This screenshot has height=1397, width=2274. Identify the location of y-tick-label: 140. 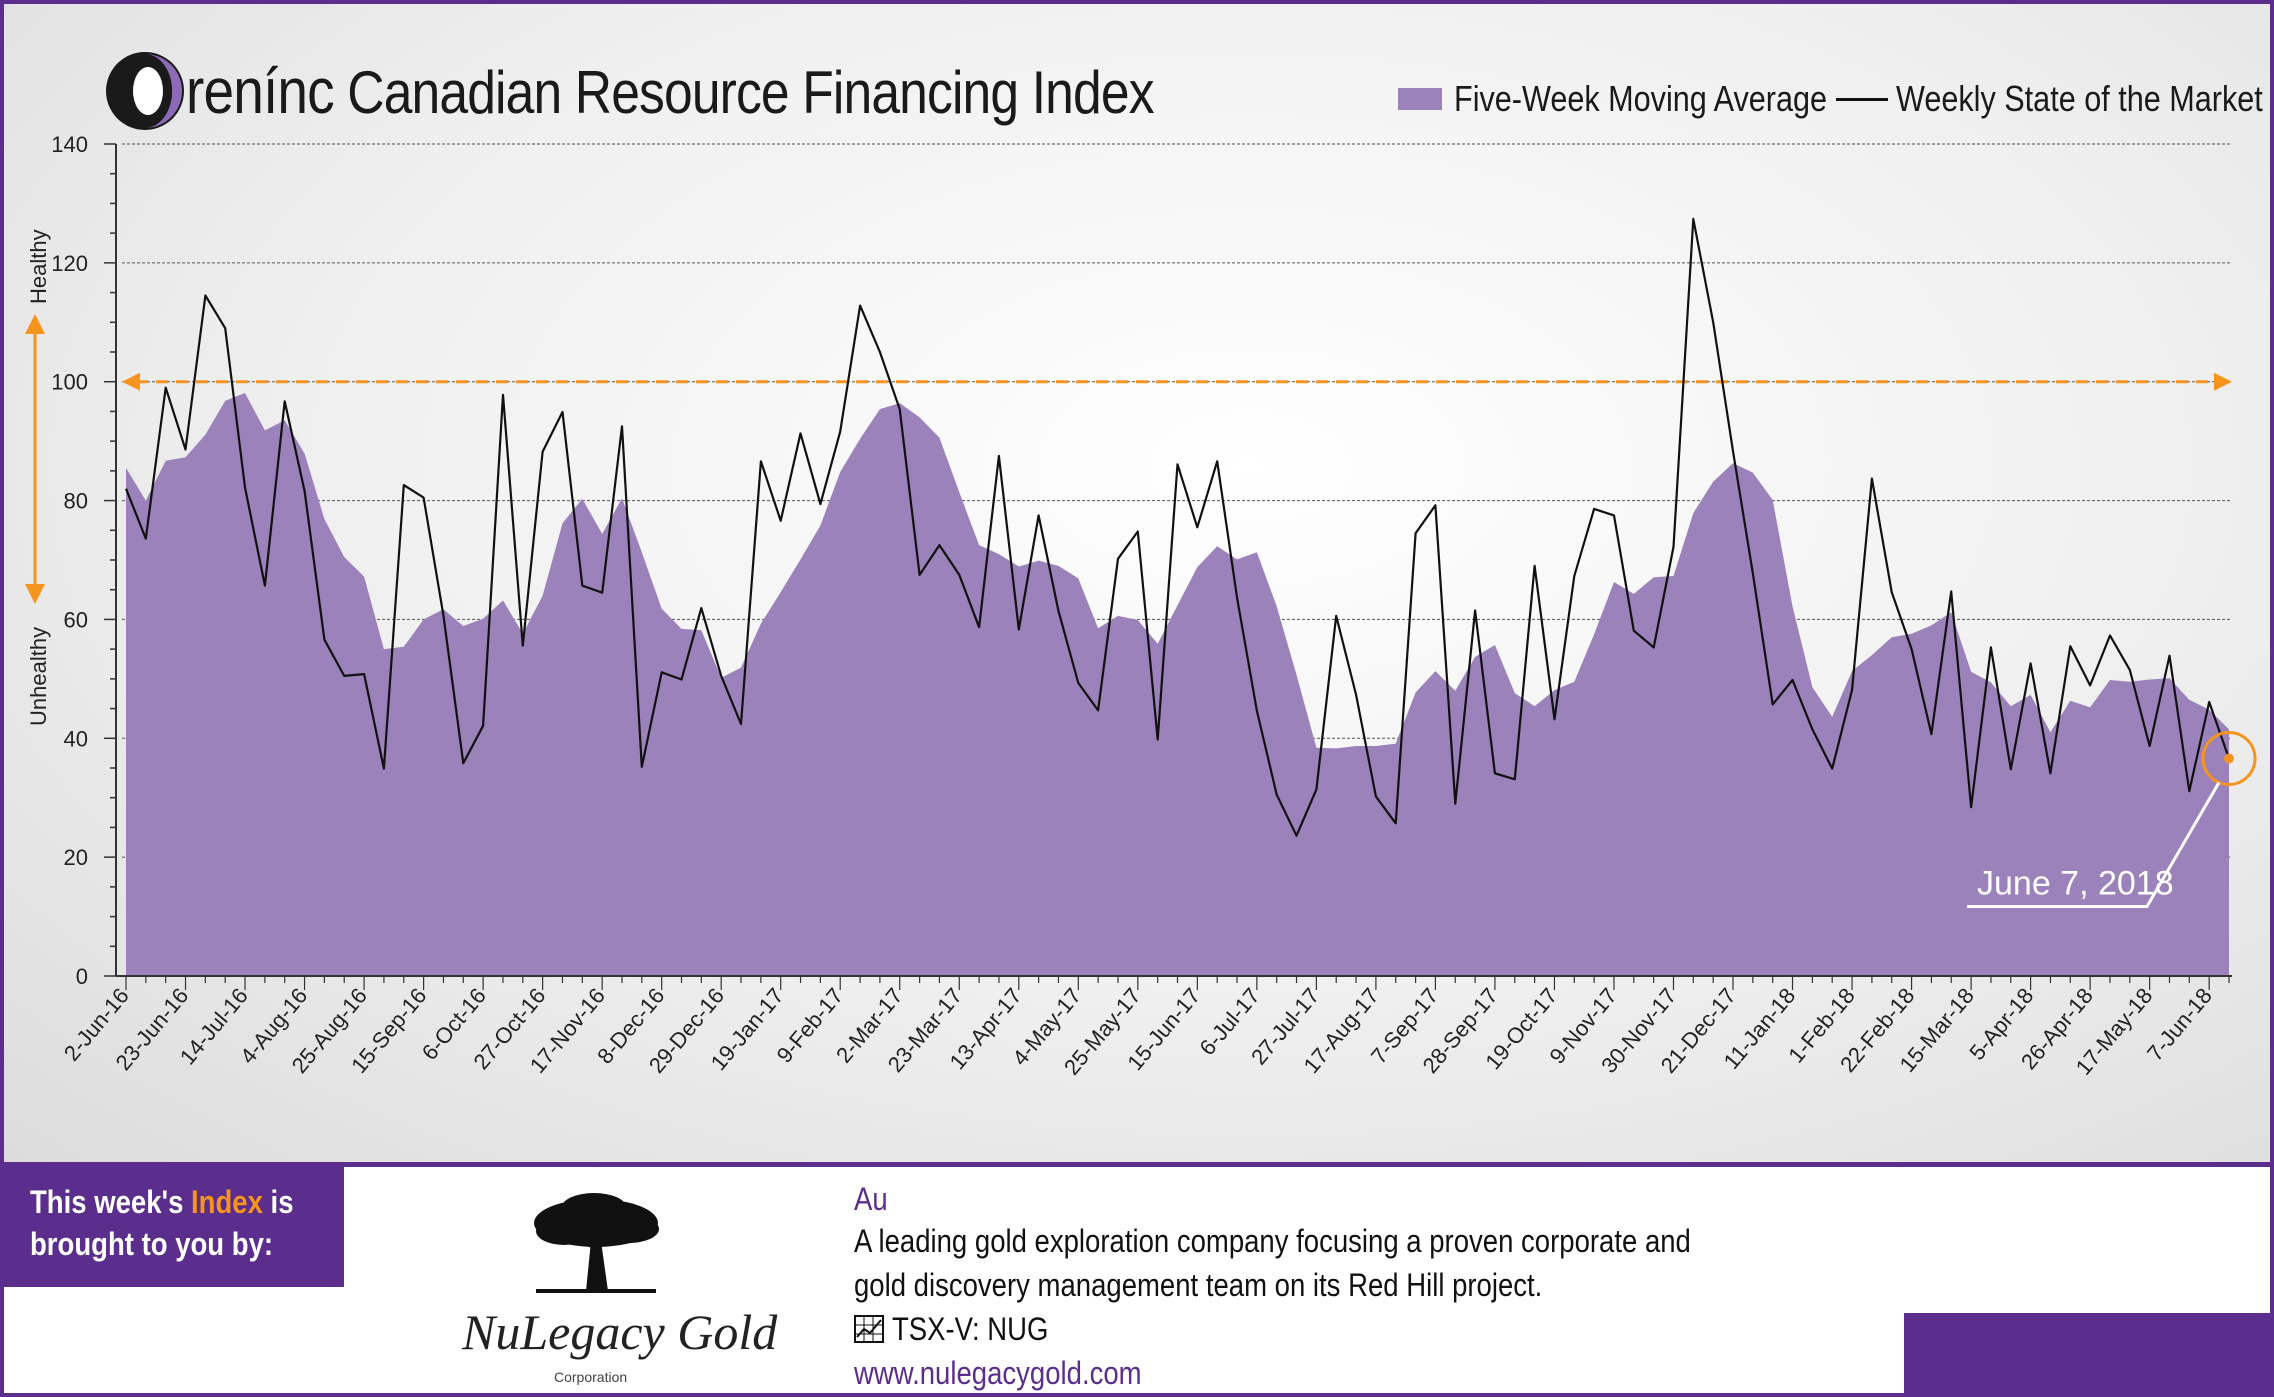
(69, 144).